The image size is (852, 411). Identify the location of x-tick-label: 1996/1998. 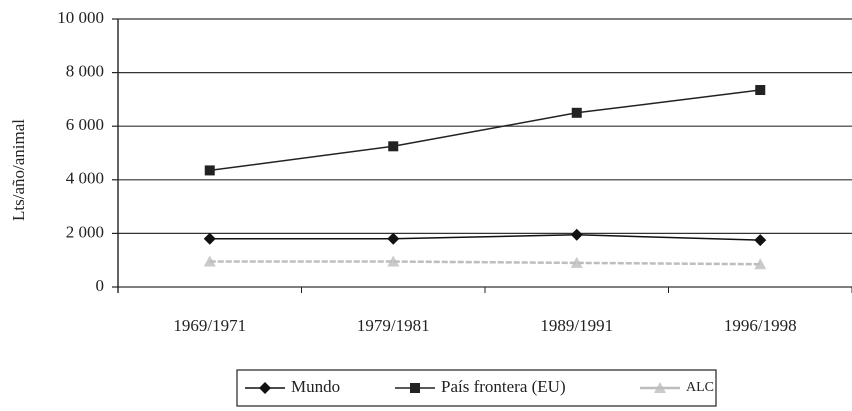
(760, 325).